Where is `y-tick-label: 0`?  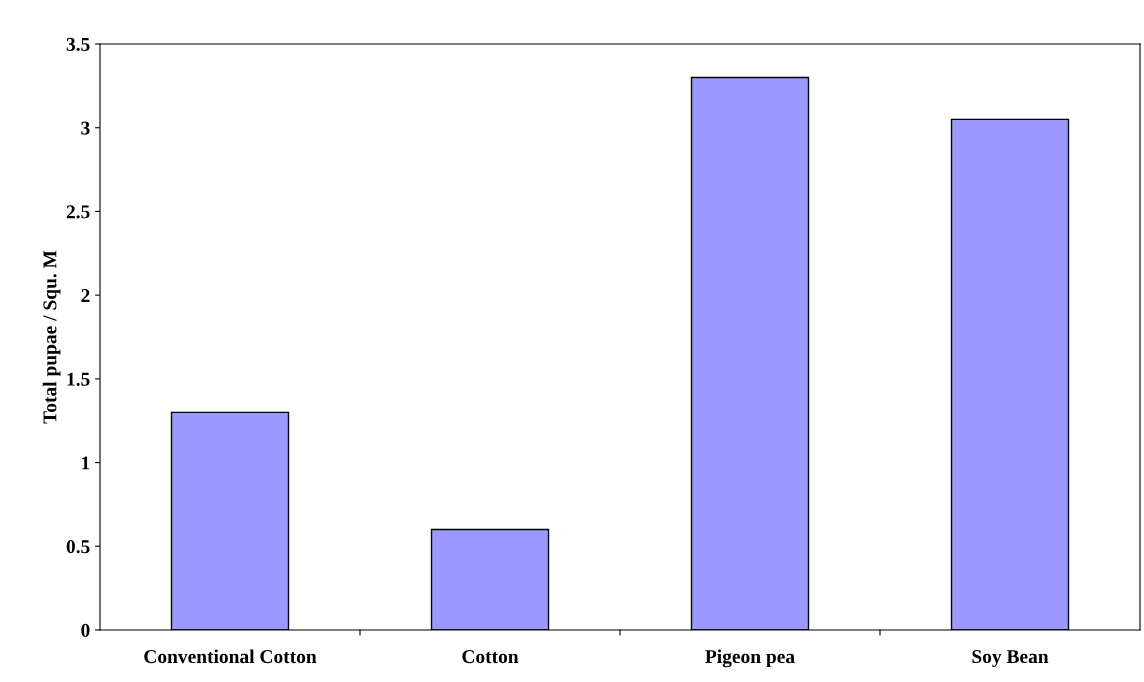
y-tick-label: 0 is located at coordinates (85, 630).